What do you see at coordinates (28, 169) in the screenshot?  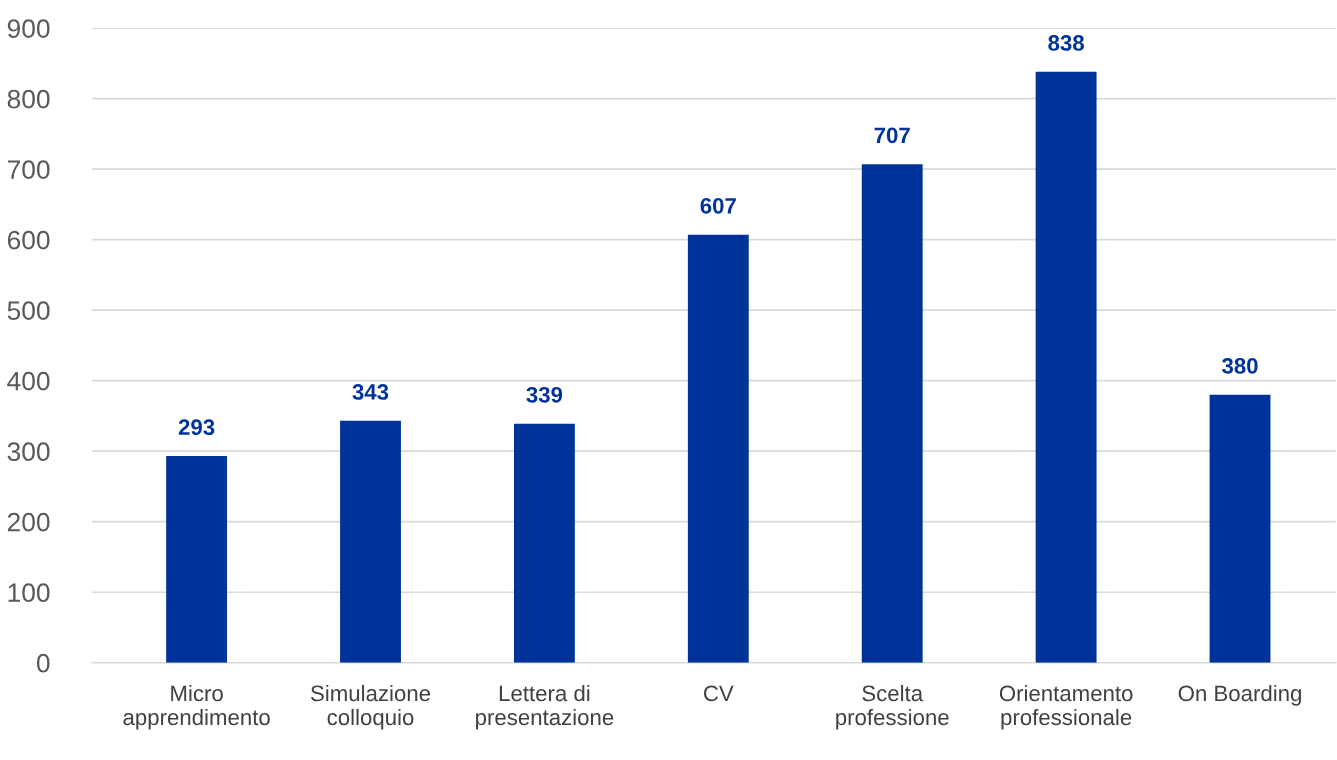 I see `y-tick-label: 700` at bounding box center [28, 169].